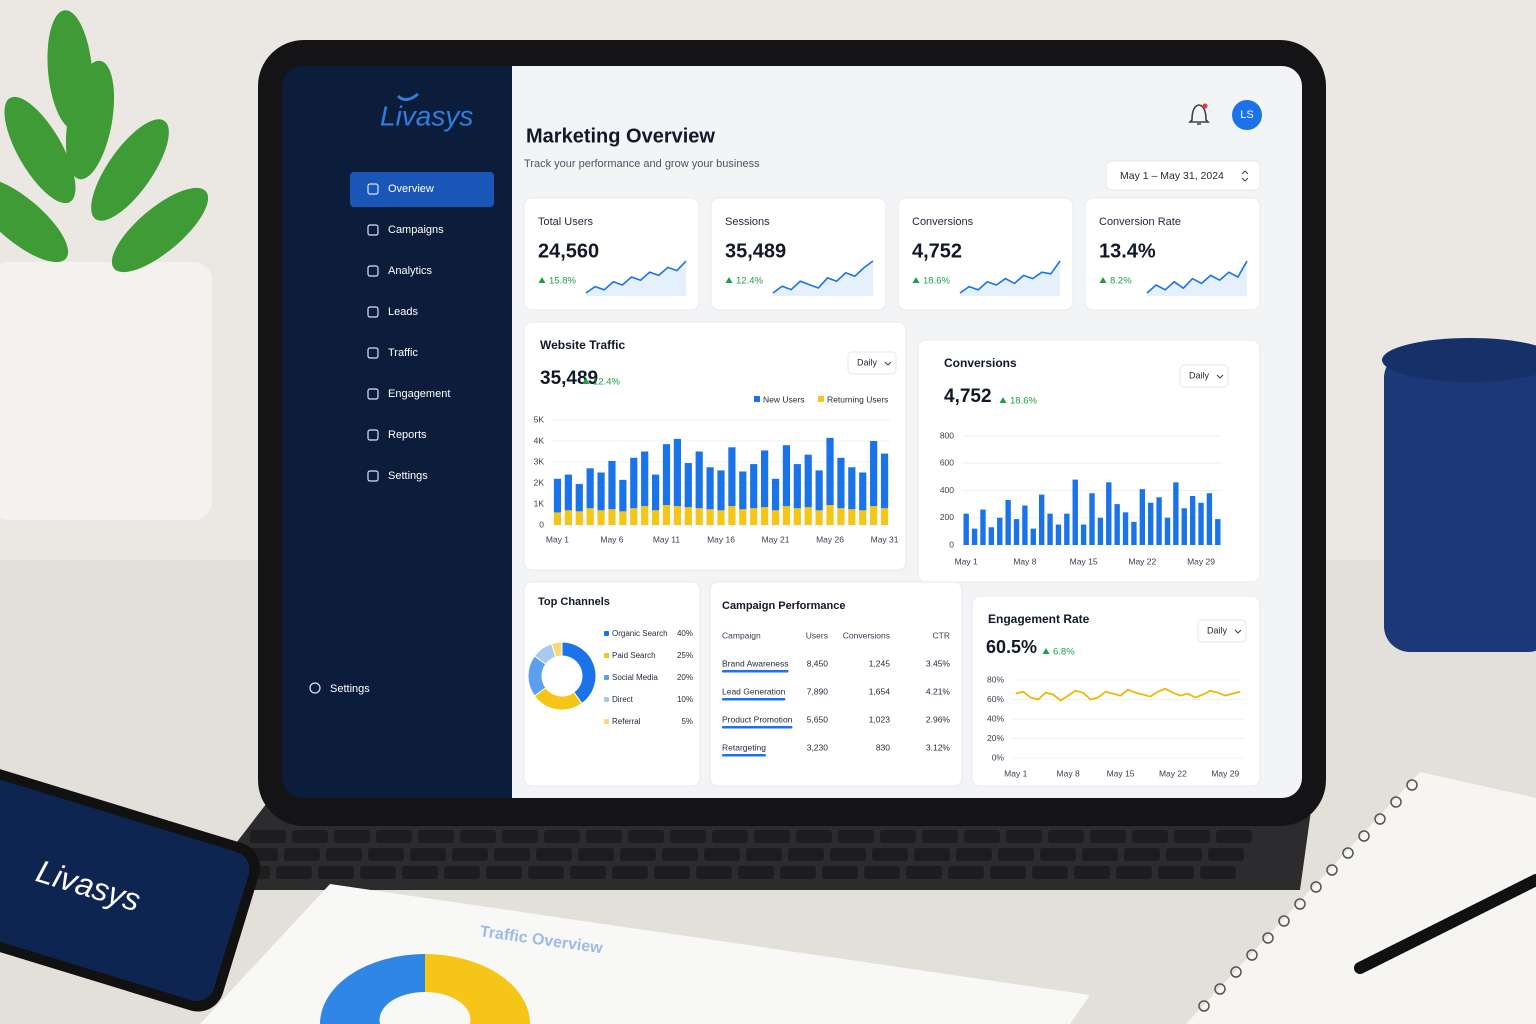  I want to click on nav-item: Analytics, so click(410, 271).